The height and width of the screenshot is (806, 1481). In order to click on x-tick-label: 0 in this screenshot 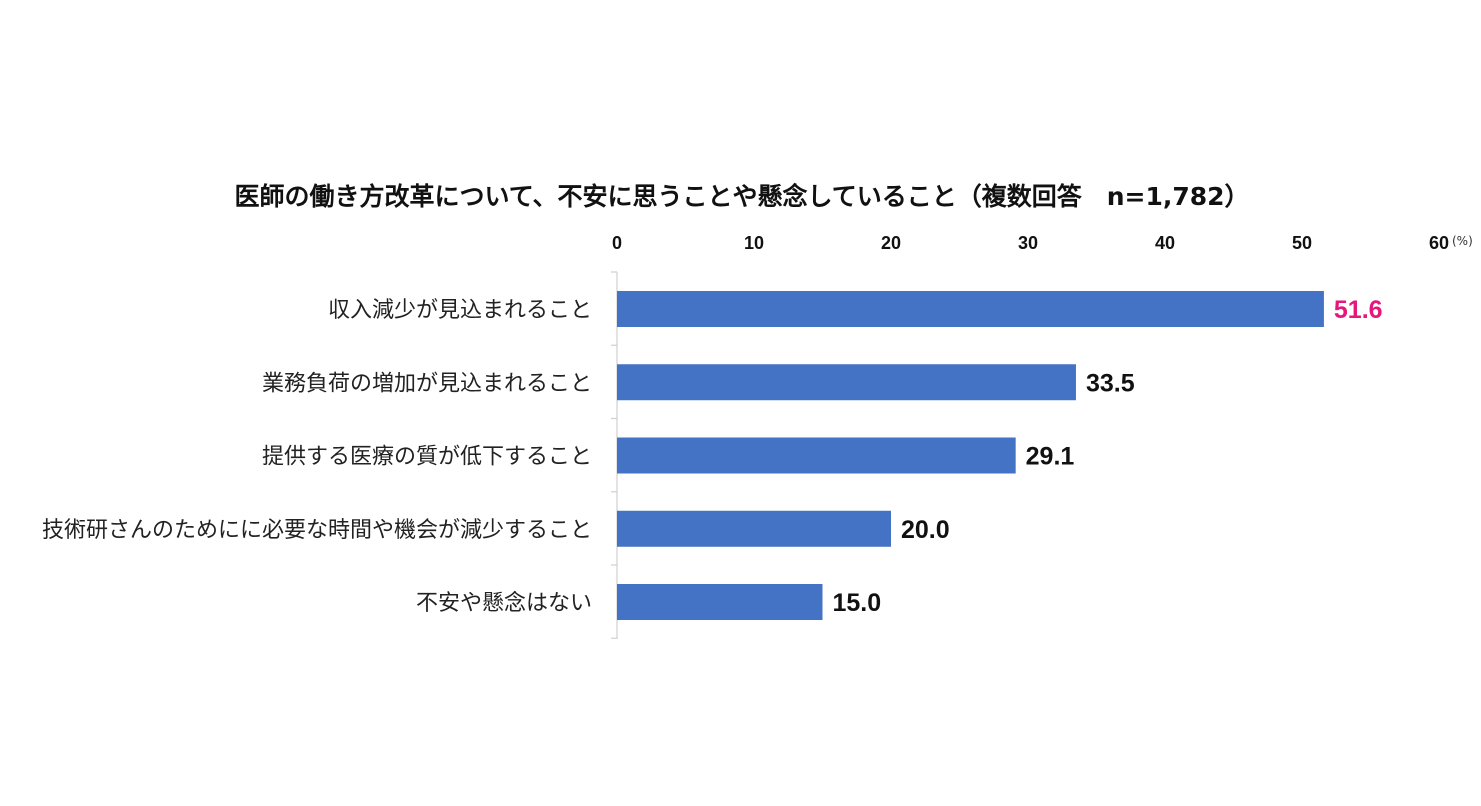, I will do `click(617, 243)`.